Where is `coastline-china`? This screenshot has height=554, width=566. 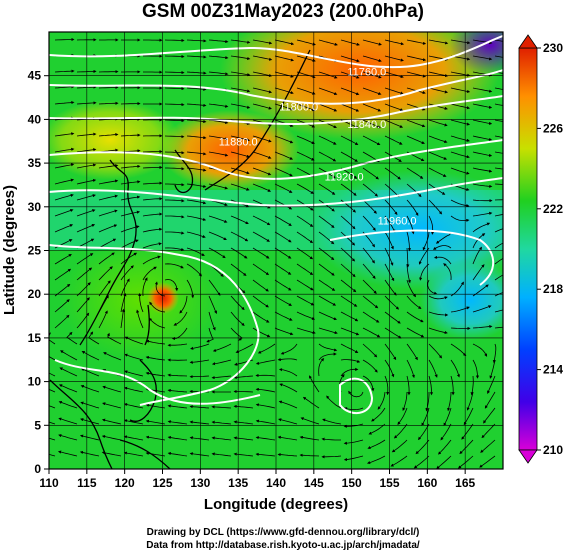
coastline-china is located at coordinates (108, 252).